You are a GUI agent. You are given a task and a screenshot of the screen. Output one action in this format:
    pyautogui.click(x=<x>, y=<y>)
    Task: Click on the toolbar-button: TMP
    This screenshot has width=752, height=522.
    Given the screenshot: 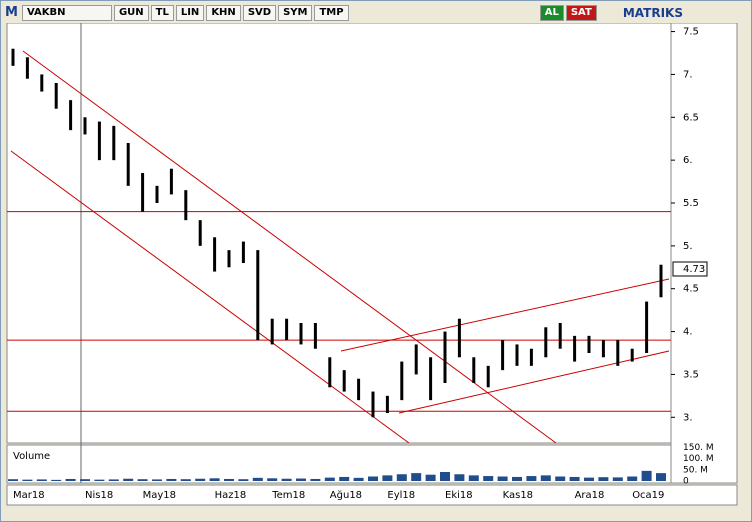 What is the action you would take?
    pyautogui.click(x=331, y=13)
    